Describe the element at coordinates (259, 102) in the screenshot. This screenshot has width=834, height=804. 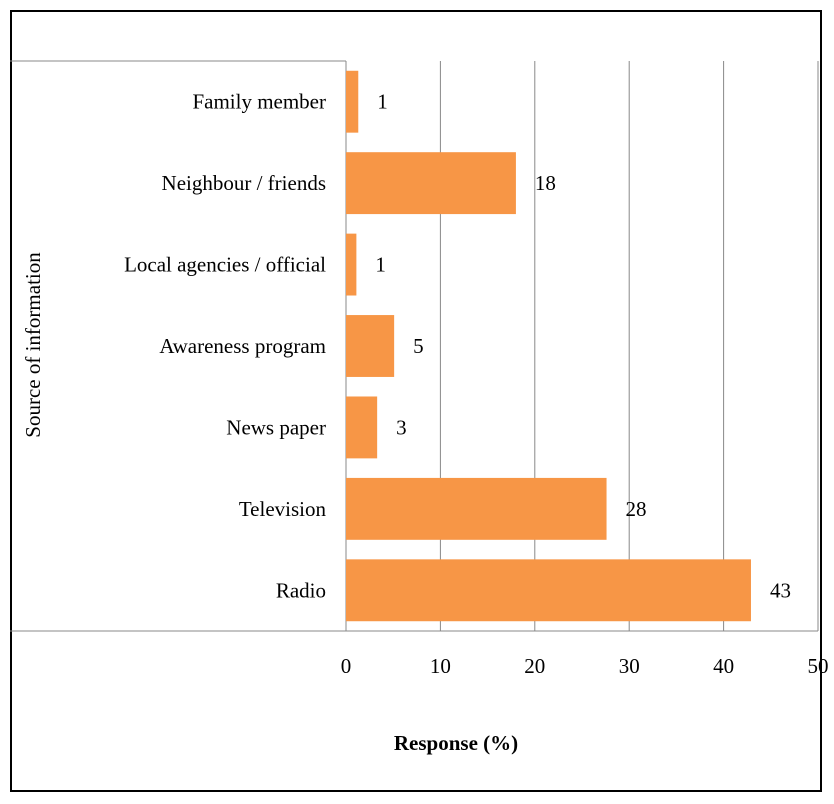
I see `category-label: Family member` at that location.